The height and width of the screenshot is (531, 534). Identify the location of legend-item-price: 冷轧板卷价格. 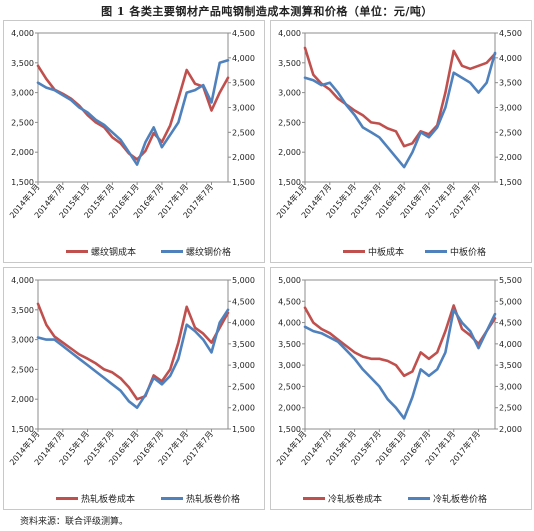
(447, 498).